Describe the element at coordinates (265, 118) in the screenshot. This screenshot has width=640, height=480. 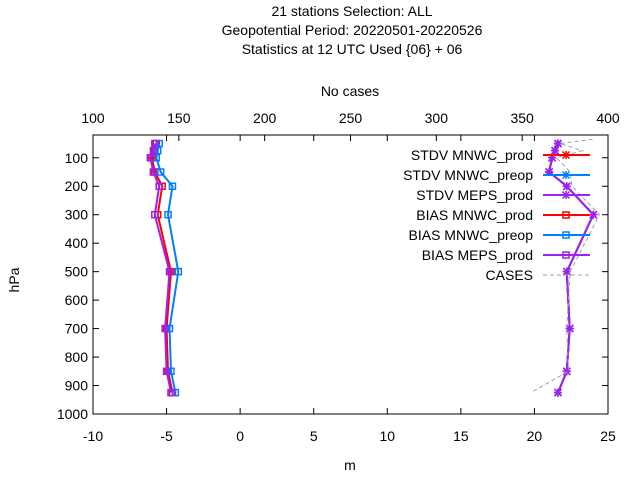
I see `x2-tick-label: 200` at that location.